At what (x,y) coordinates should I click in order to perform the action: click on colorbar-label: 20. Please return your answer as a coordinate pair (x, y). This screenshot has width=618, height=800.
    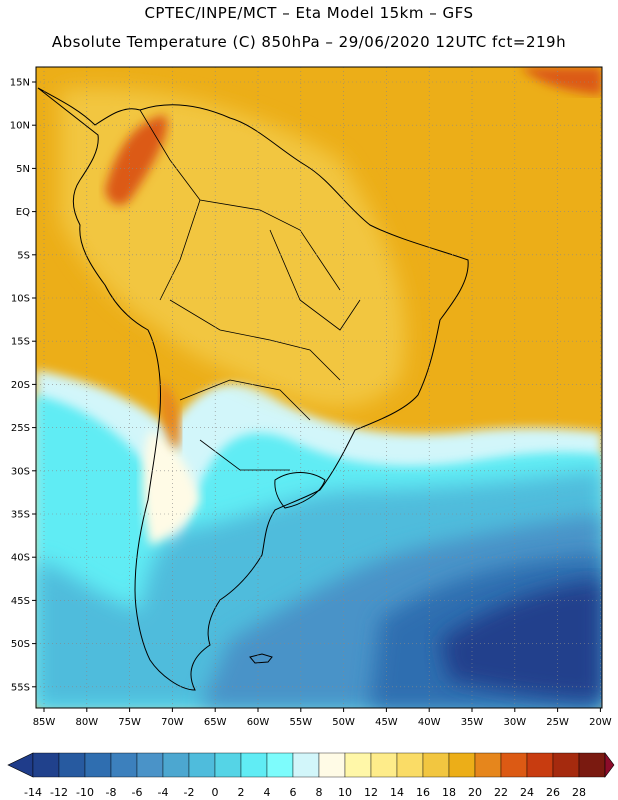
    Looking at the image, I should click on (475, 792).